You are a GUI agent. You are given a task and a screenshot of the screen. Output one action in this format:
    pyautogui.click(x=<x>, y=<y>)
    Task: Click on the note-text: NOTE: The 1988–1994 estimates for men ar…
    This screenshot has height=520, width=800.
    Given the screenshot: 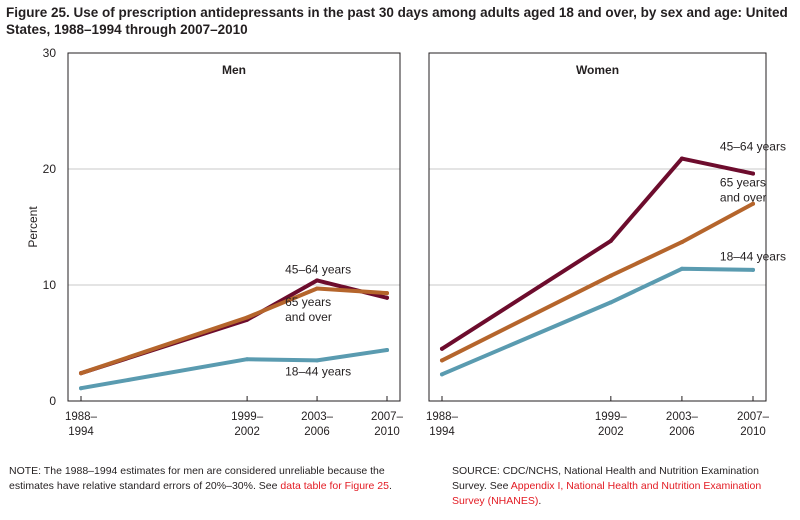 What is the action you would take?
    pyautogui.click(x=204, y=479)
    